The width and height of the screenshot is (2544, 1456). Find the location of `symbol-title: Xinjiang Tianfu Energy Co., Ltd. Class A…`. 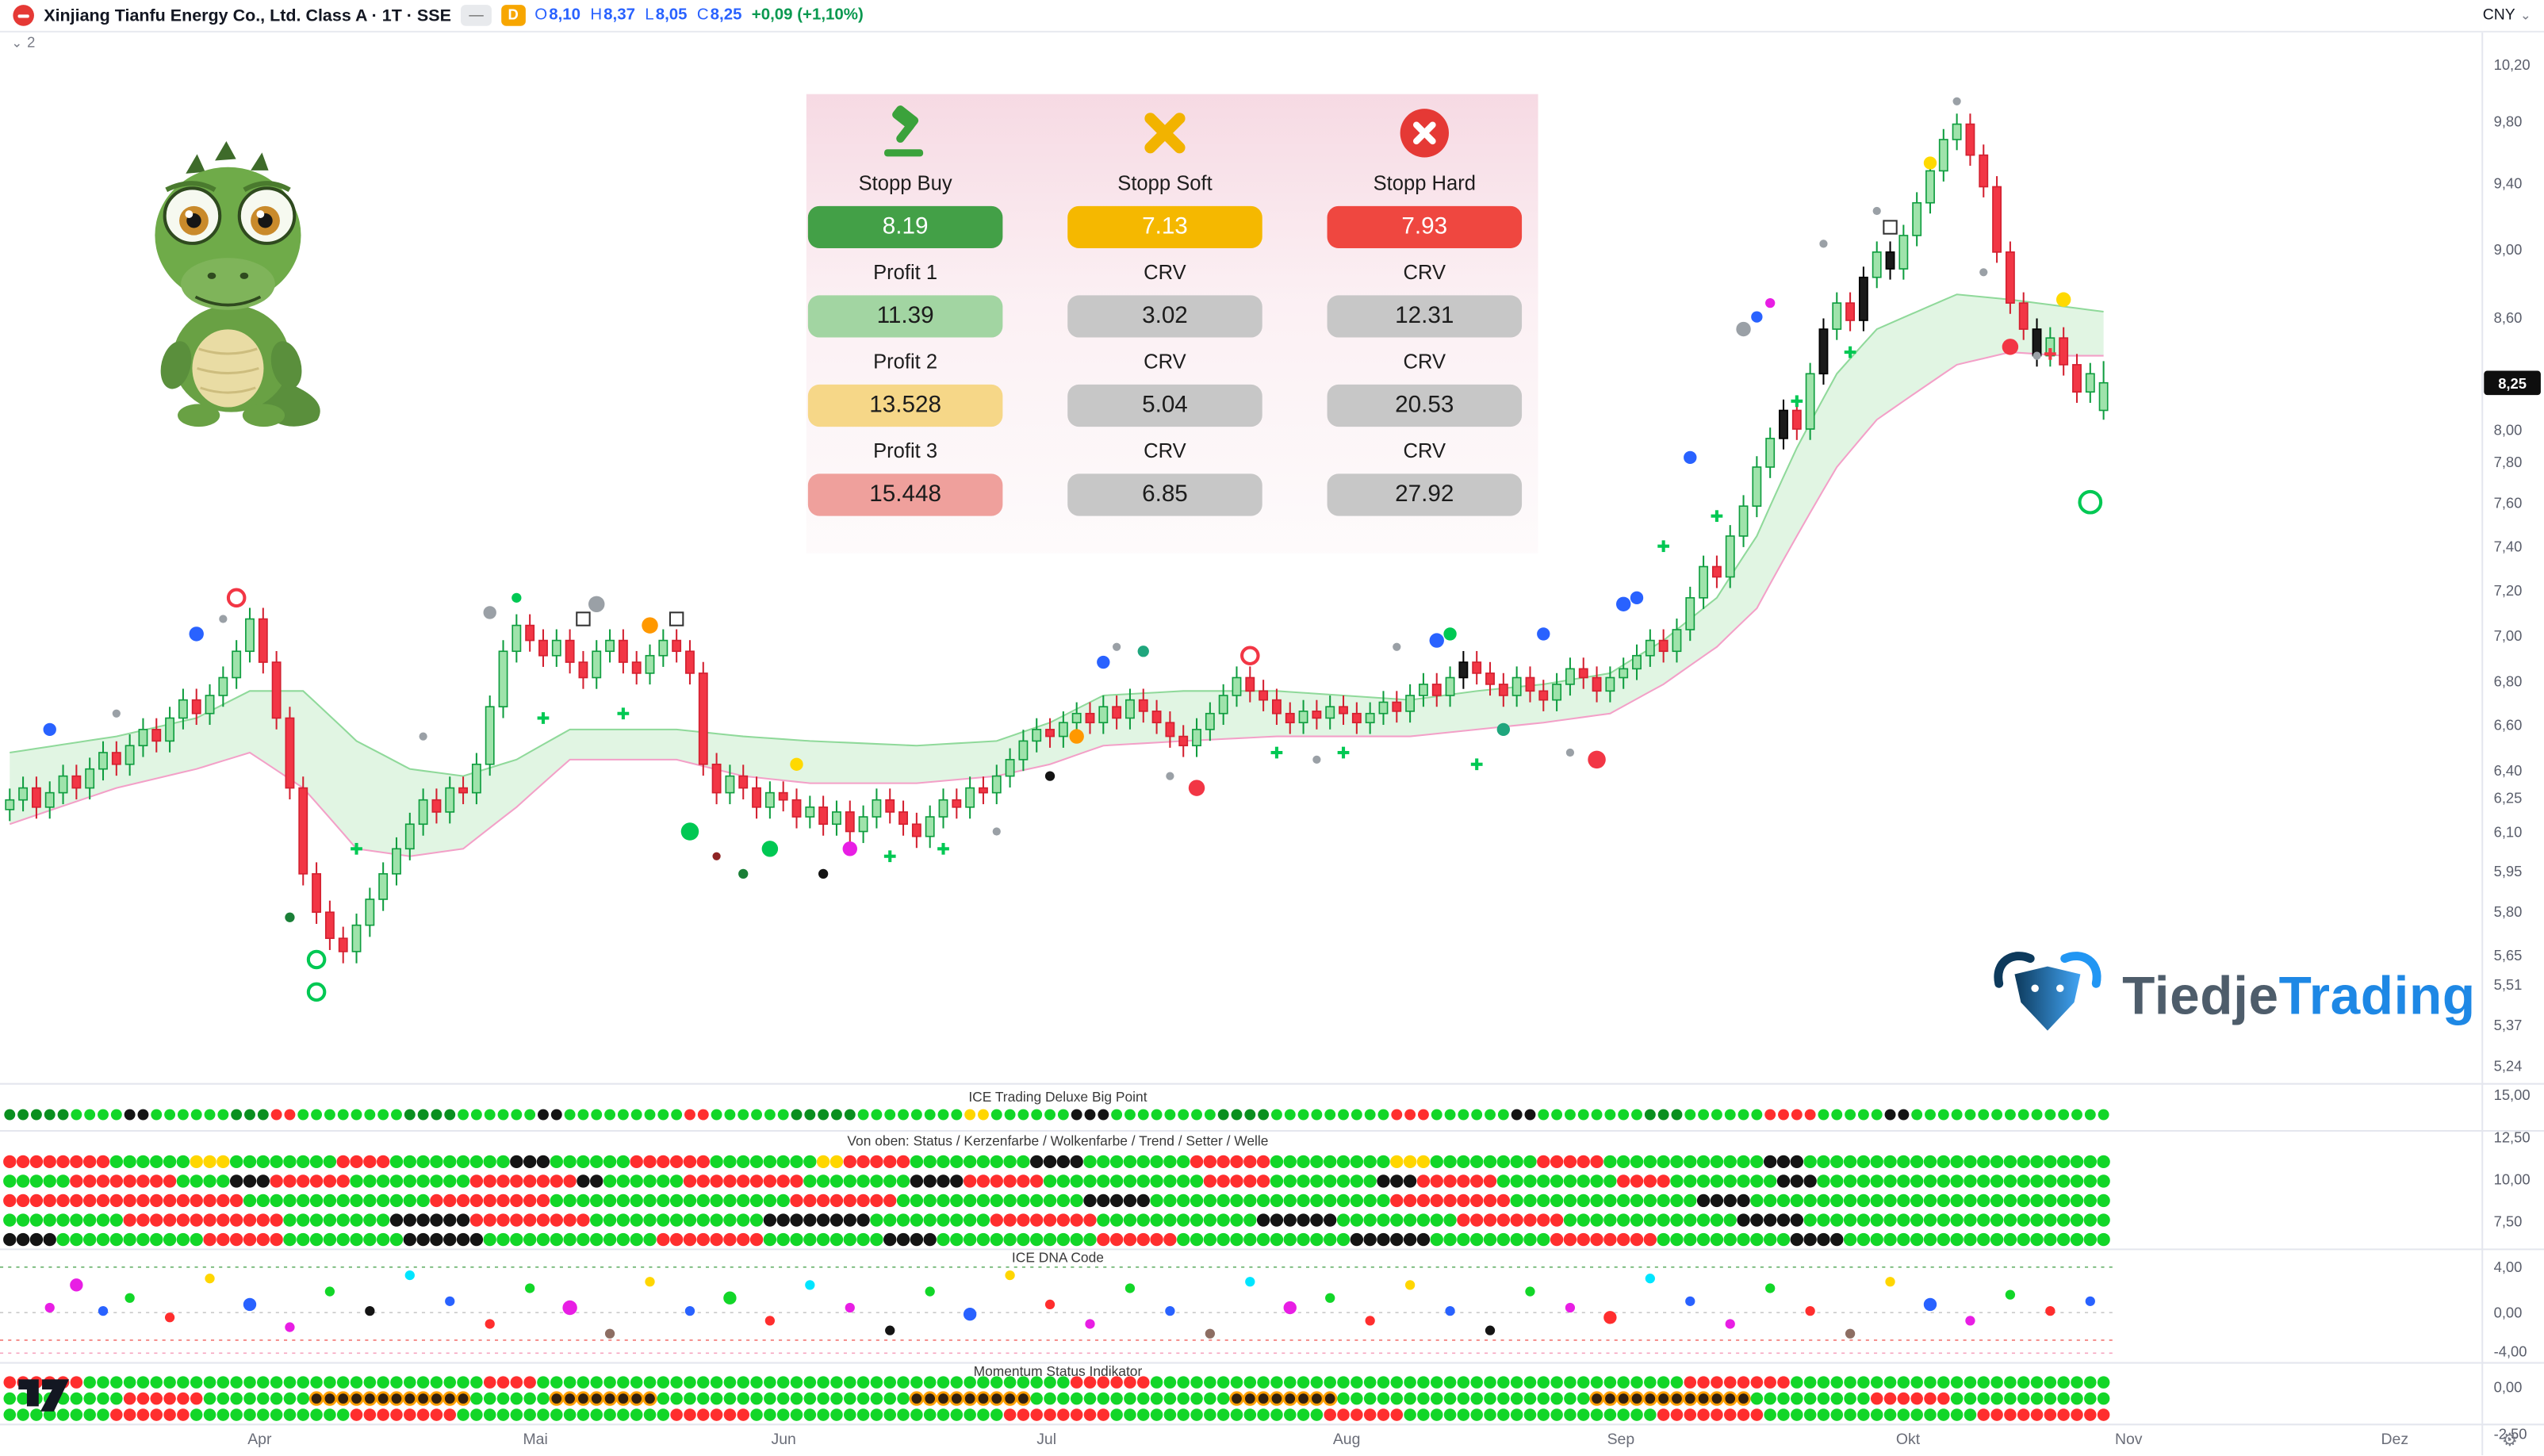

symbol-title: Xinjiang Tianfu Energy Co., Ltd. Class A… is located at coordinates (247, 15).